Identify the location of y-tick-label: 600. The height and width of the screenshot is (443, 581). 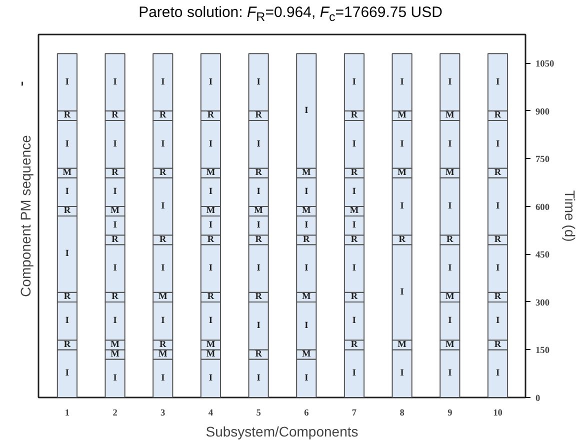
(543, 207).